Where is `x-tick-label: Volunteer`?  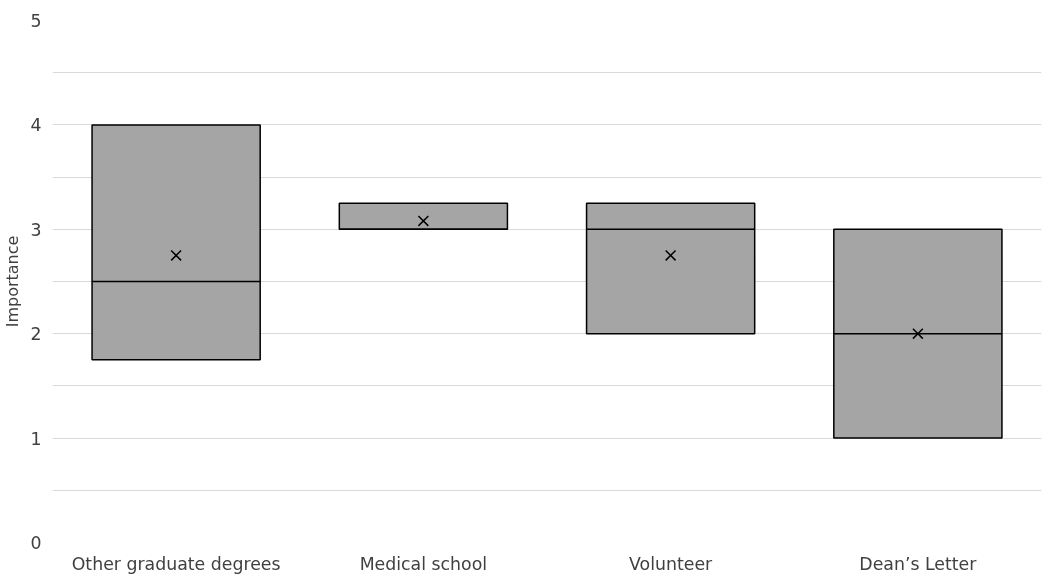 x-tick-label: Volunteer is located at coordinates (671, 563).